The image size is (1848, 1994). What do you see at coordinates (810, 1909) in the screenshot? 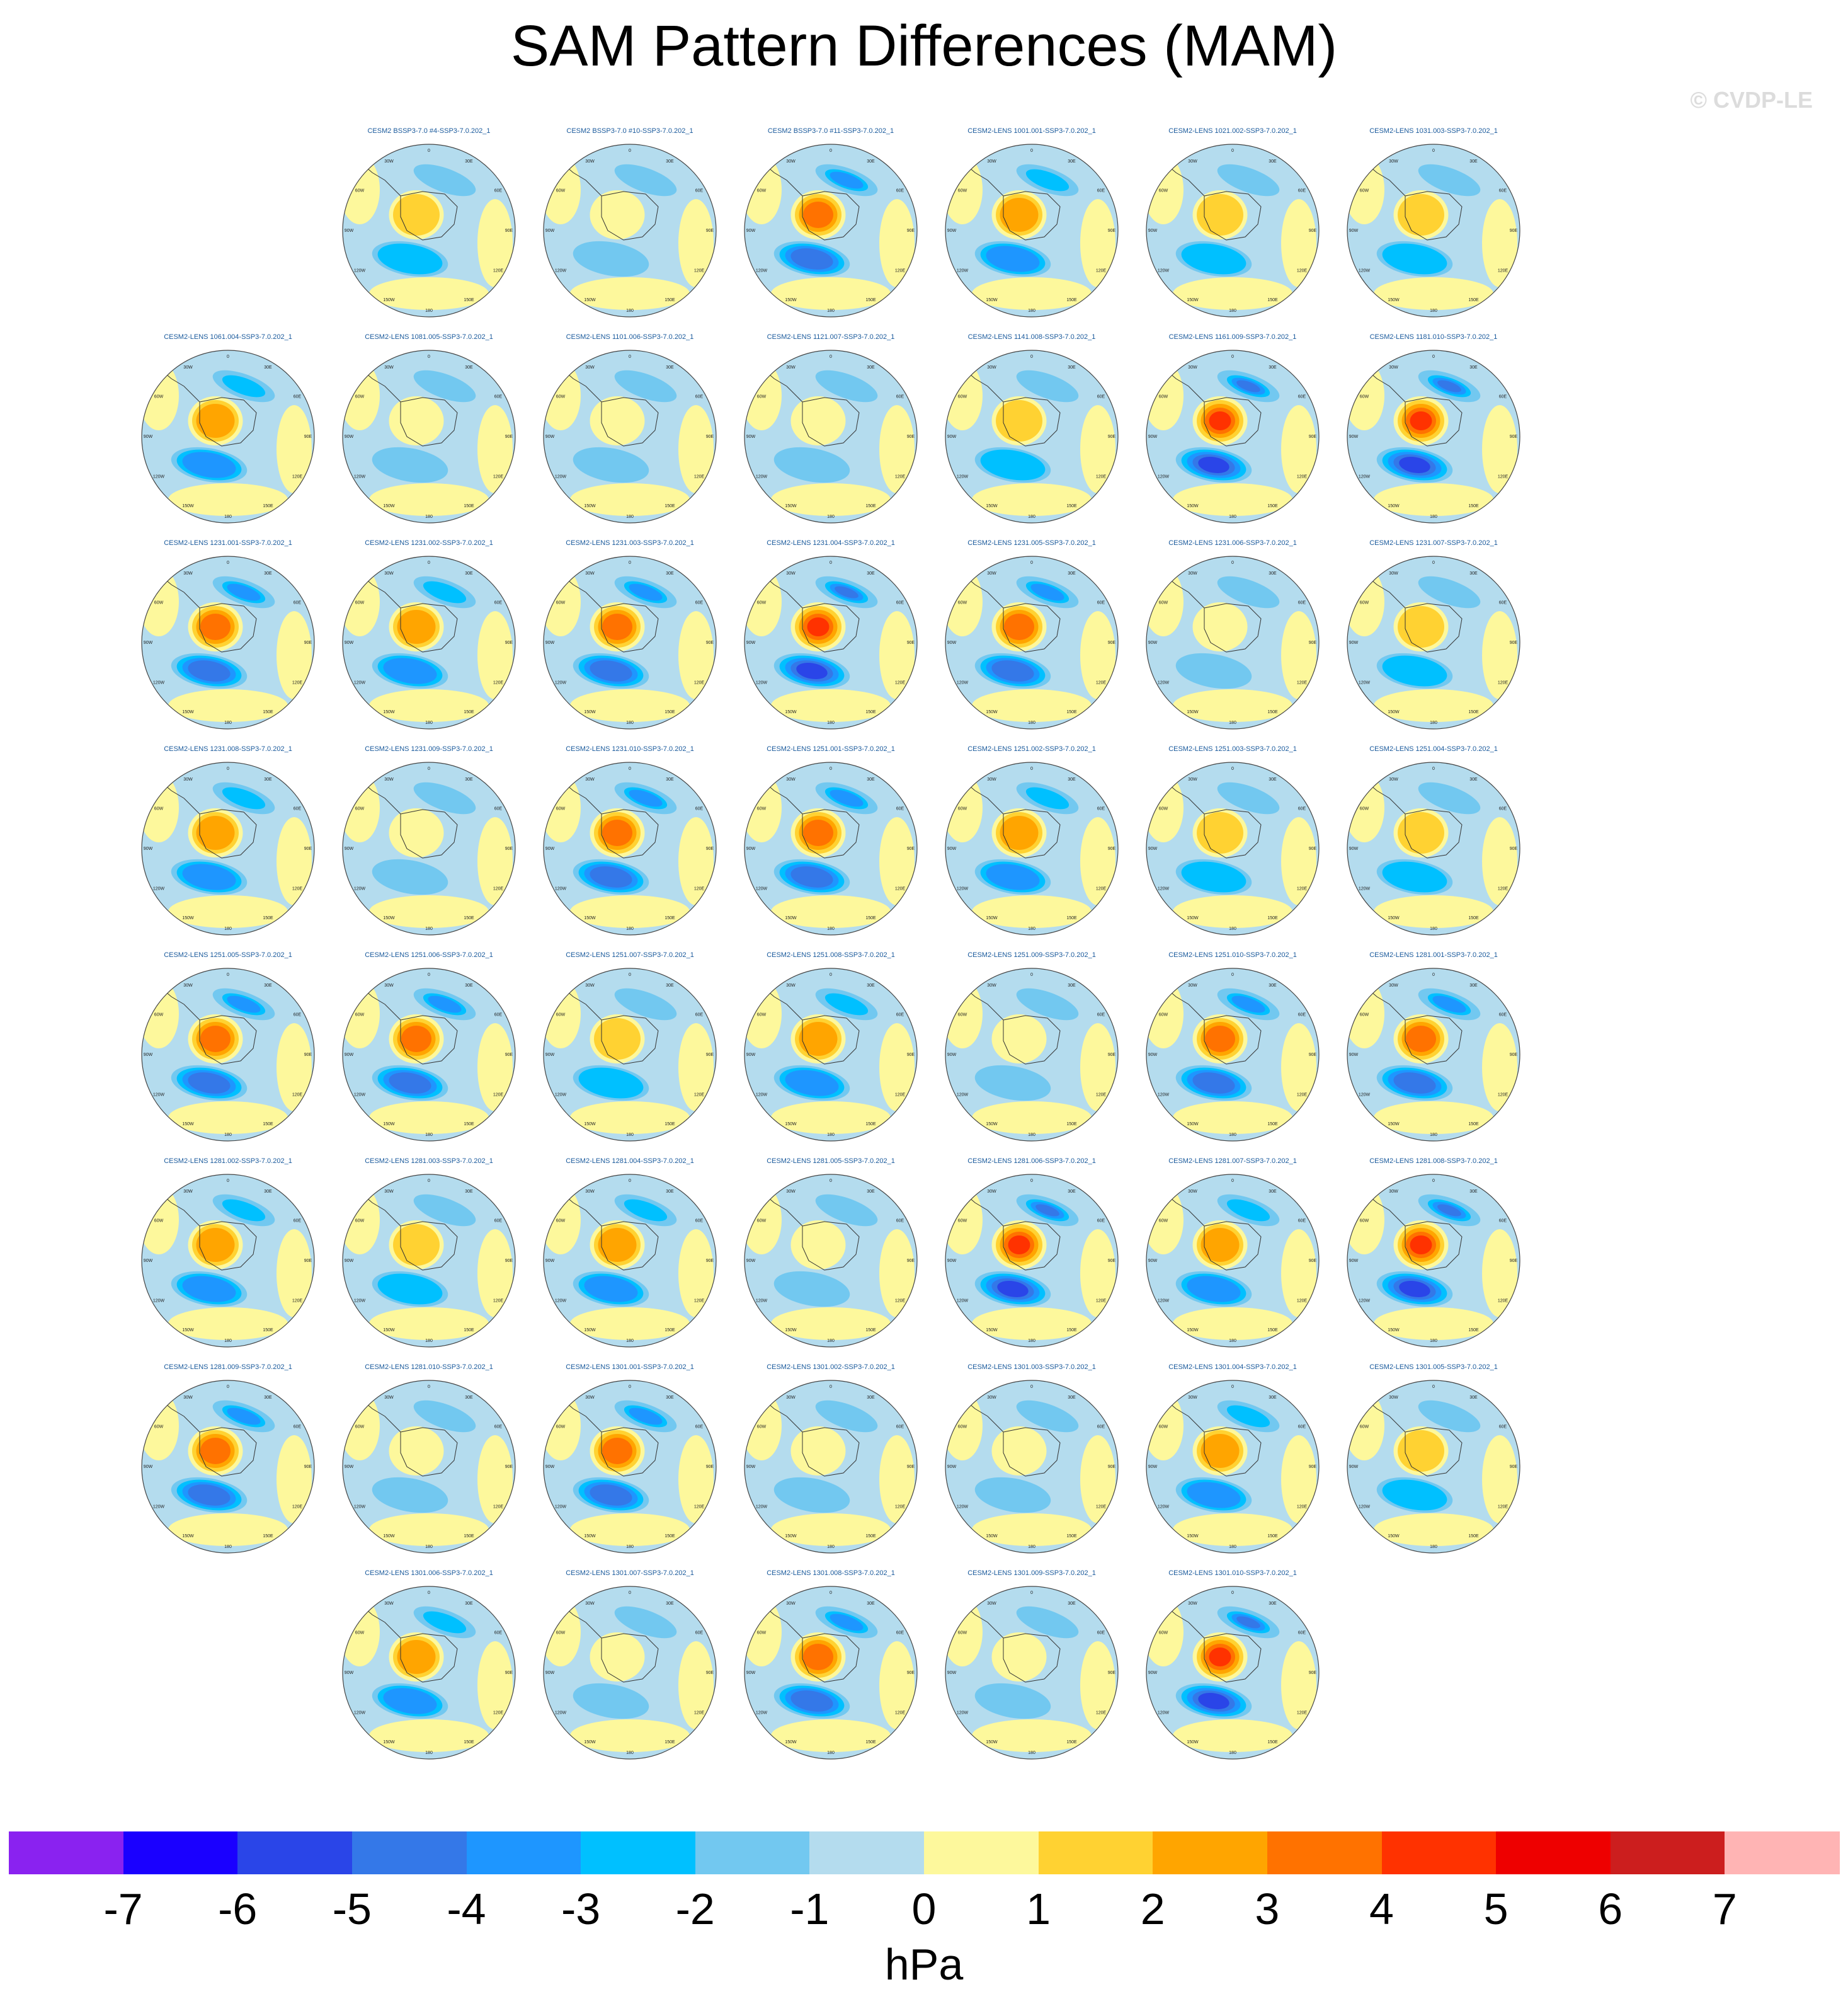
I see `colorbar-tick-label: -1` at bounding box center [810, 1909].